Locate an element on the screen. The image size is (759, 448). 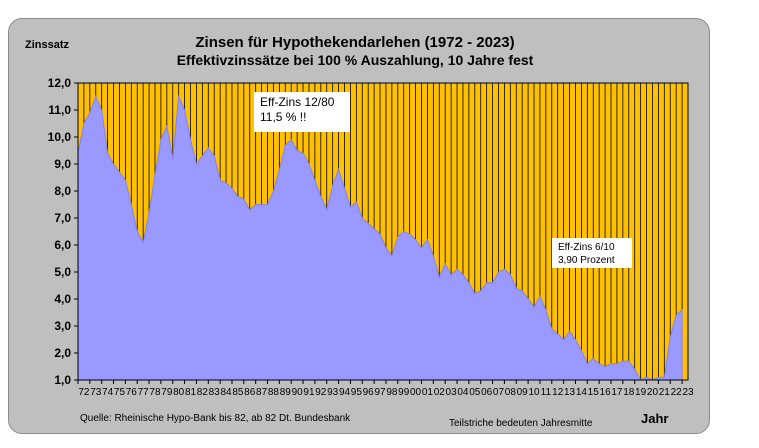
x-tick-label: 87 is located at coordinates (262, 392).